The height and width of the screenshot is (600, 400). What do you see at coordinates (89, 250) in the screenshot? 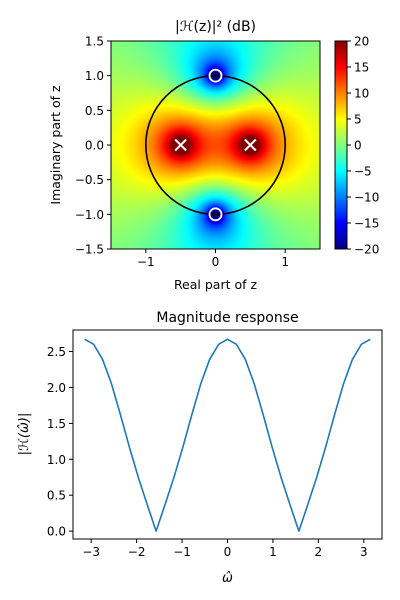
I see `y-tick-label: −1.5` at bounding box center [89, 250].